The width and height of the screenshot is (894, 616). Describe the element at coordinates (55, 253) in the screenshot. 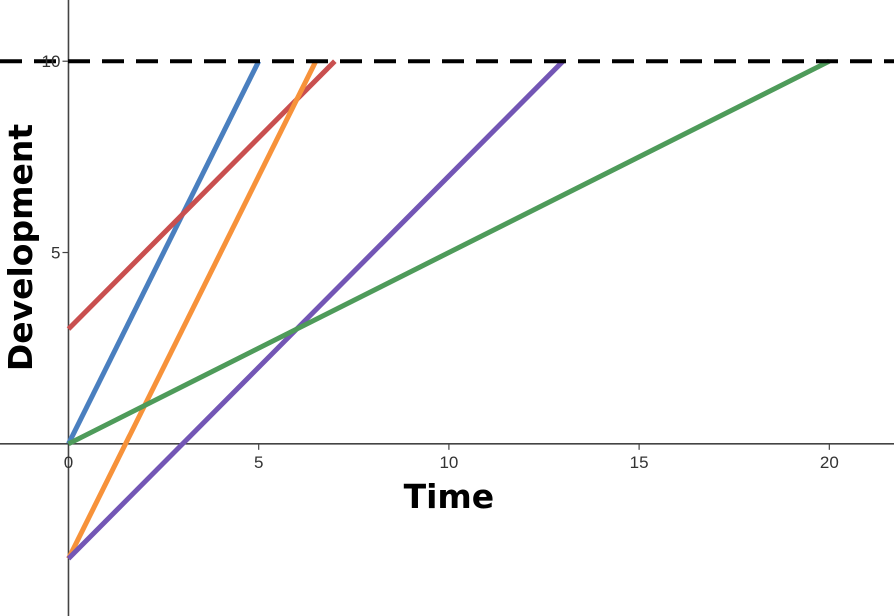

I see `y-tick-label: 5` at that location.